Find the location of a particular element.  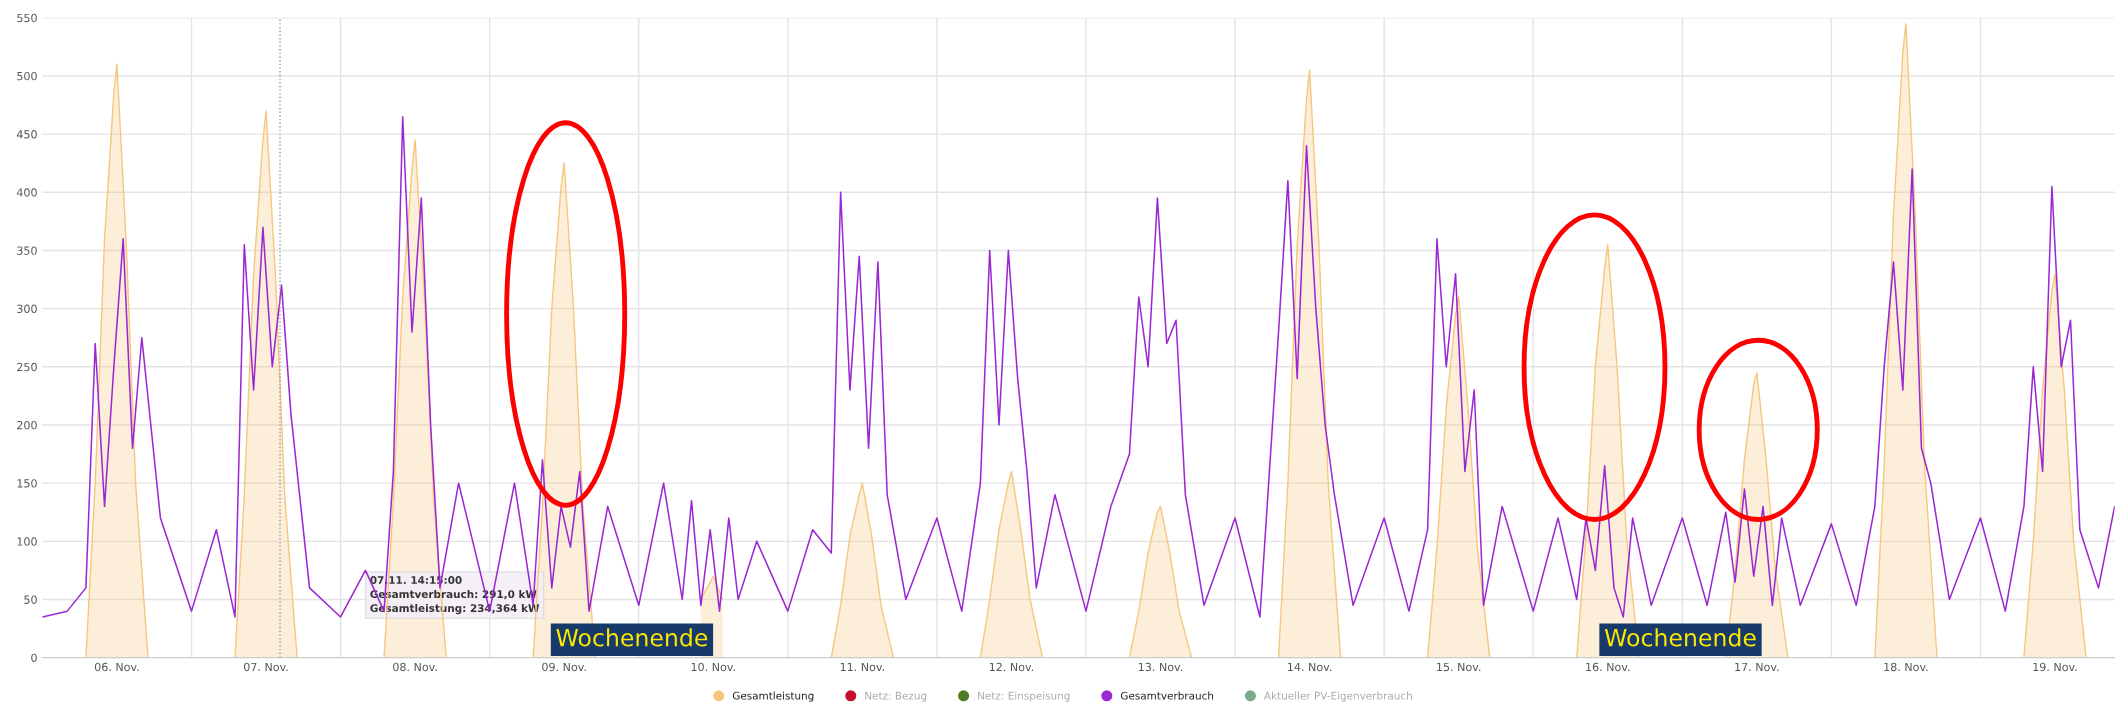

x-tick-label: 18. Nov. is located at coordinates (1906, 667).